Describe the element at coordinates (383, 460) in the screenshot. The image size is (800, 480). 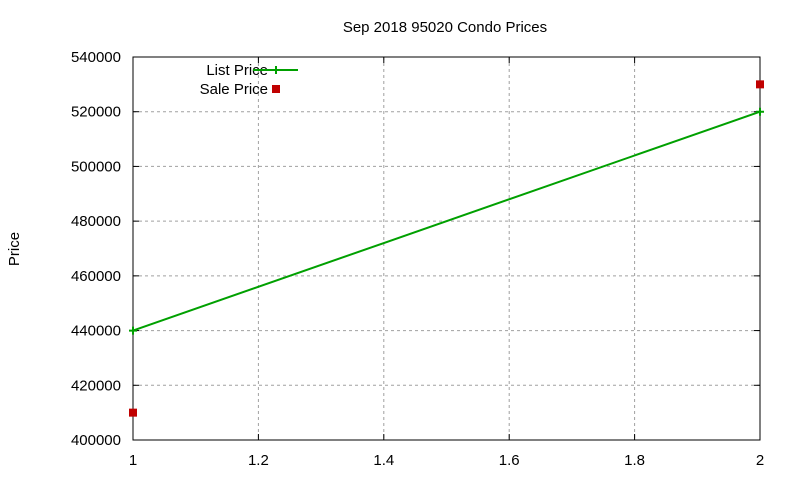
I see `x-tick-label: 1.4` at that location.